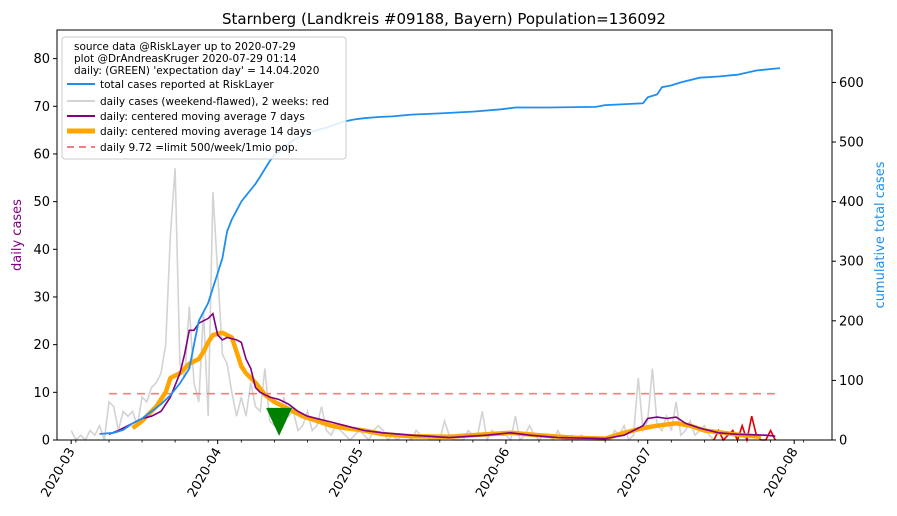  What do you see at coordinates (41, 107) in the screenshot?
I see `y-left-tick-label: 70` at bounding box center [41, 107].